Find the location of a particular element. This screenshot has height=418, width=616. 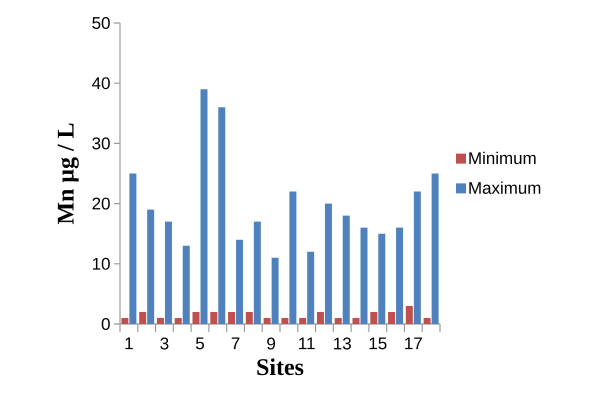

legend-label: Minimum is located at coordinates (502, 158).